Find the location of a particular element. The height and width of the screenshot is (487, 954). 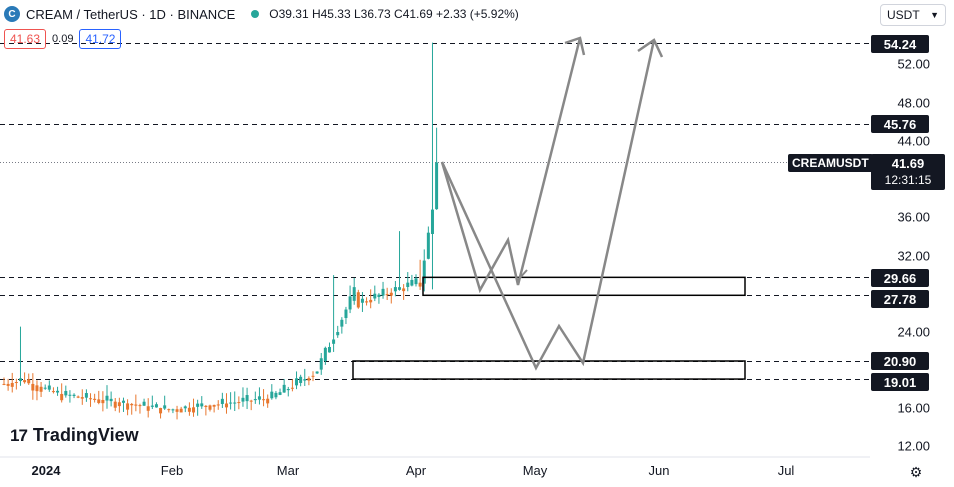

settings-gear-icon: ⚙ is located at coordinates (916, 471).